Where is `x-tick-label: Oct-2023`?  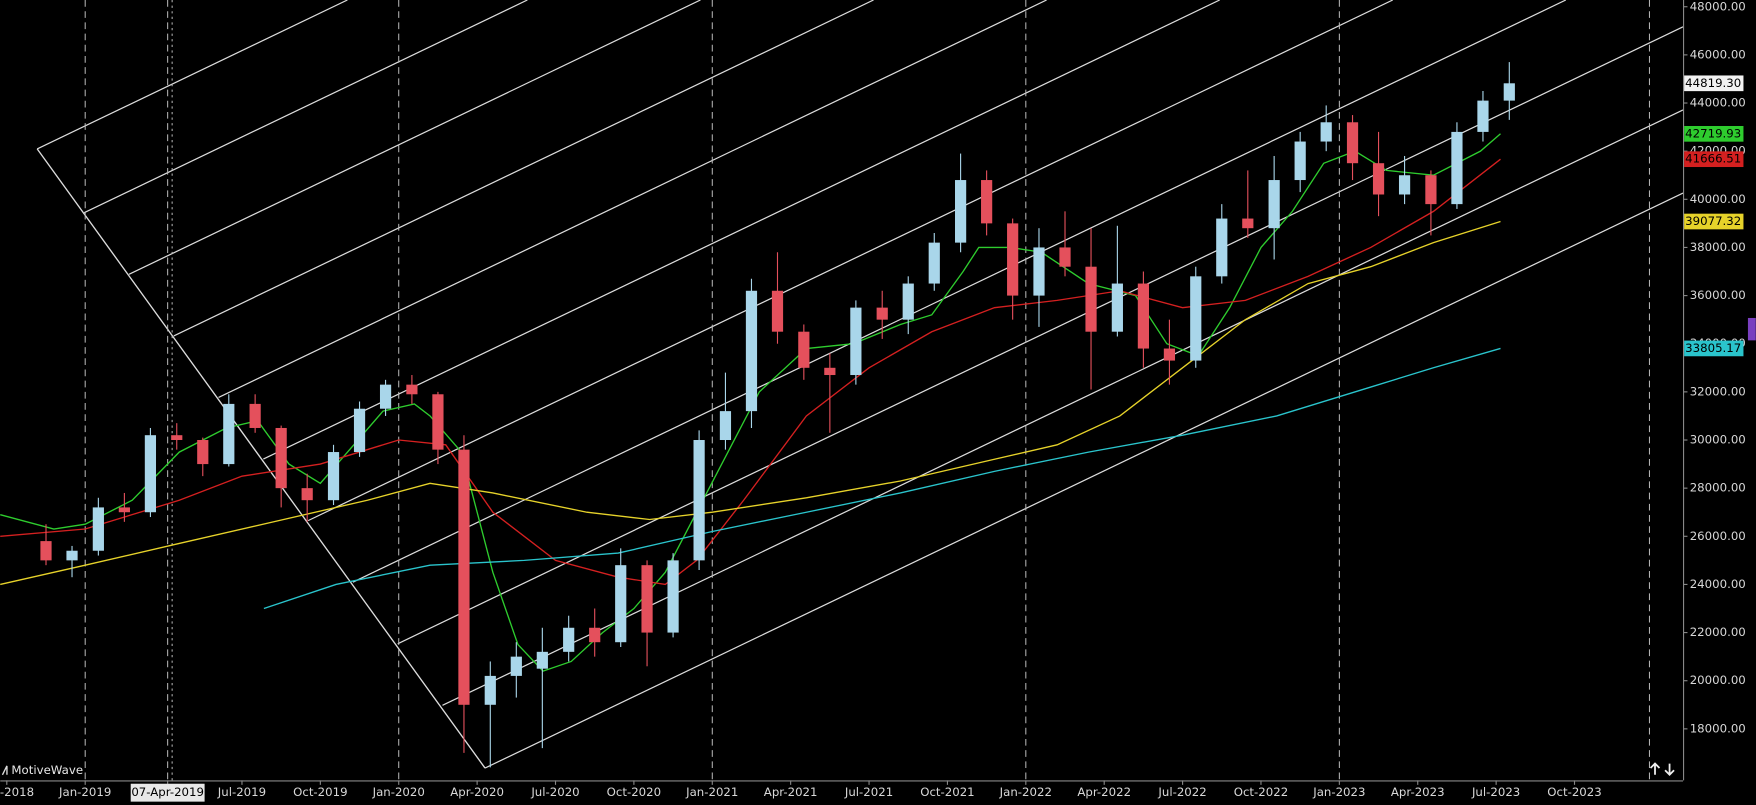
x-tick-label: Oct-2023 is located at coordinates (1574, 792).